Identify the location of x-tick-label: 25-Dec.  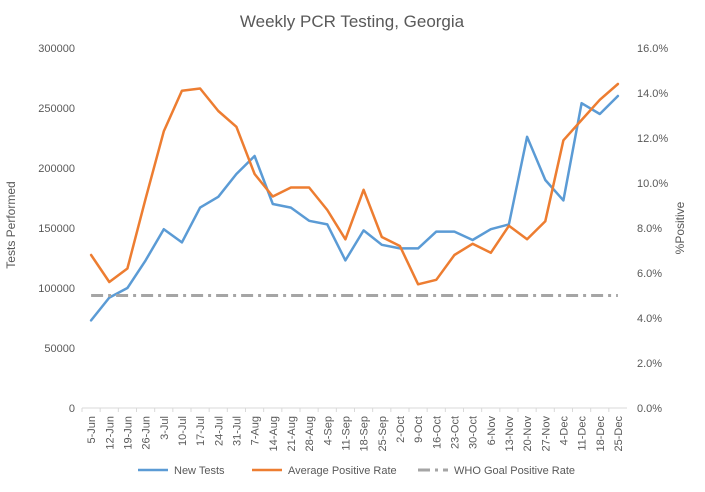
(619, 434).